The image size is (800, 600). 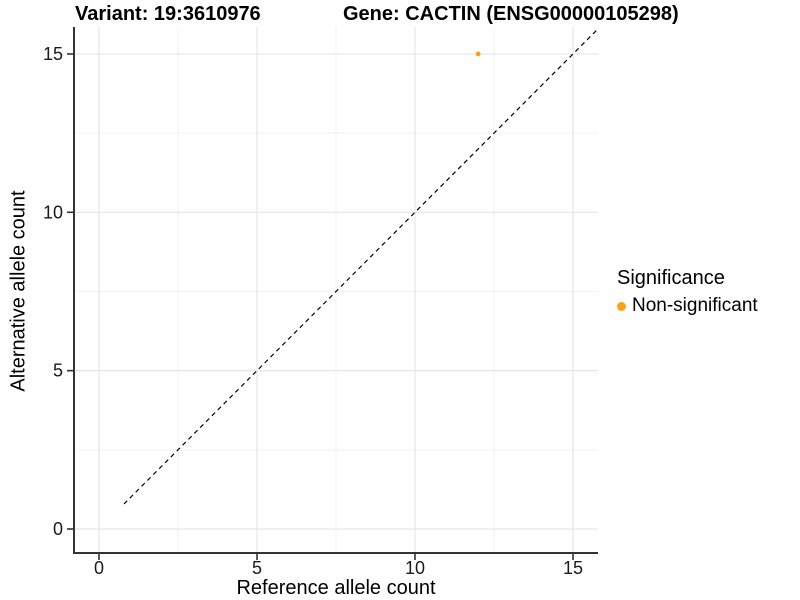 I want to click on y-tick-label: 5, so click(x=58, y=371).